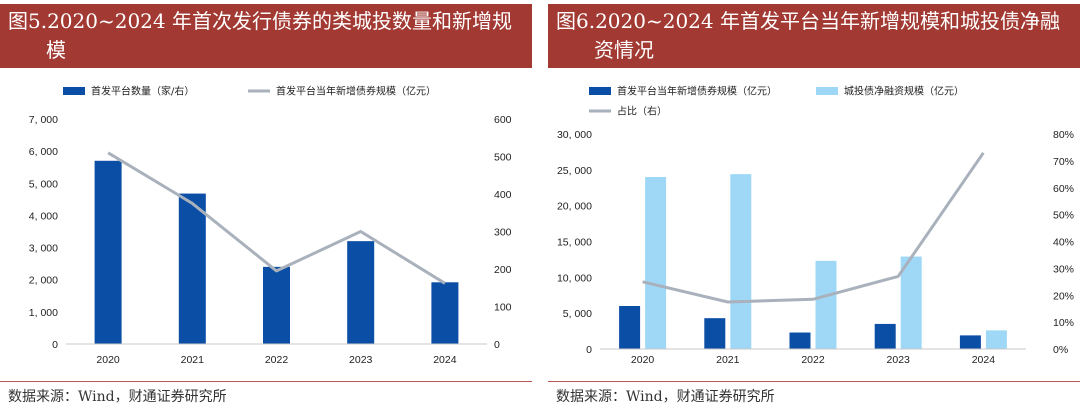 This screenshot has height=412, width=1080. What do you see at coordinates (642, 111) in the screenshot?
I see `right-legend-label-2: 占比（右）` at bounding box center [642, 111].